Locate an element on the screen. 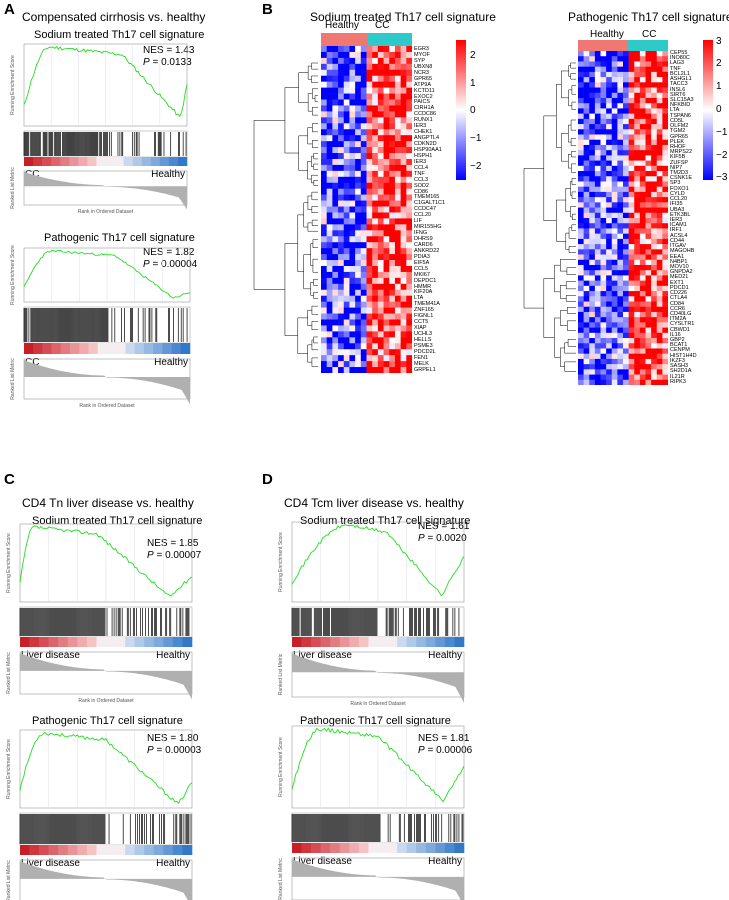  gene-label: EXOC2 is located at coordinates (423, 96).